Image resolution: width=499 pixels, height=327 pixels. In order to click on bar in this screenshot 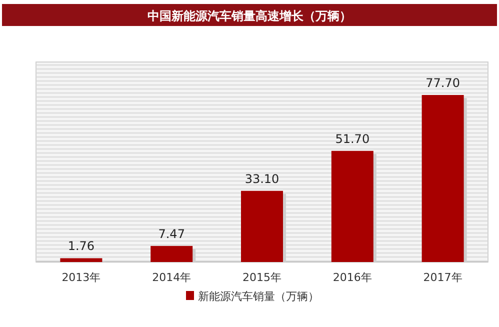, I will do `click(81, 260)`.